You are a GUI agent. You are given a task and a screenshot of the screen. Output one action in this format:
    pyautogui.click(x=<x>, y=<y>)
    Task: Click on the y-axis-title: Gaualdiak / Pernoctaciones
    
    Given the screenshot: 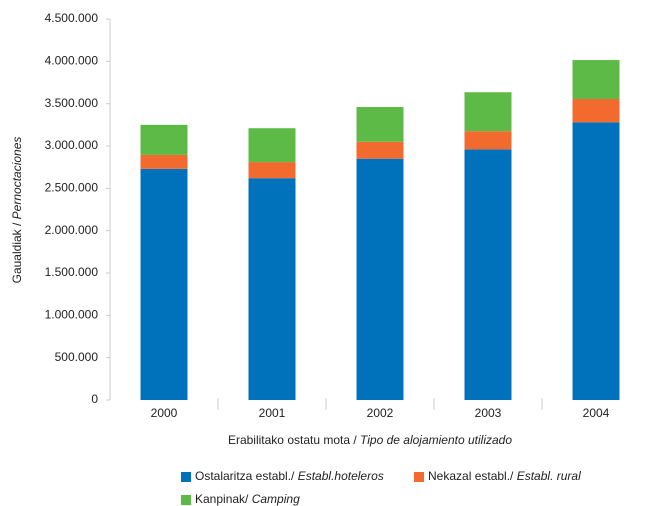 What is the action you would take?
    pyautogui.click(x=17, y=210)
    